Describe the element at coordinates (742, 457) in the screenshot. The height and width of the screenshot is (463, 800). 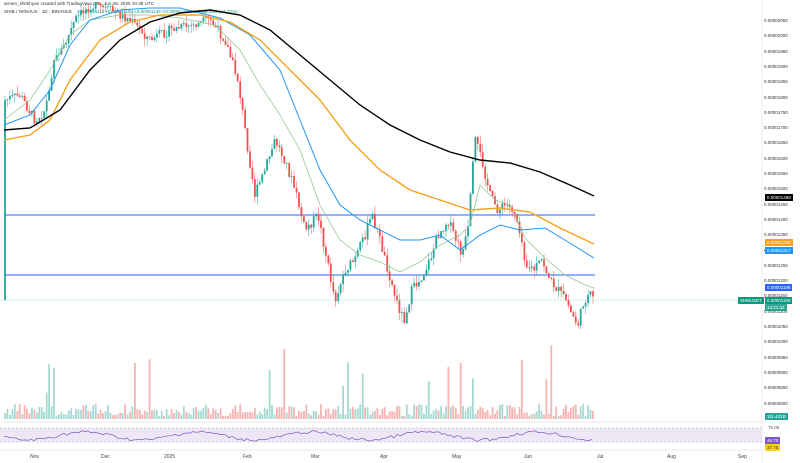
I see `time-label-sep: Sep` at that location.